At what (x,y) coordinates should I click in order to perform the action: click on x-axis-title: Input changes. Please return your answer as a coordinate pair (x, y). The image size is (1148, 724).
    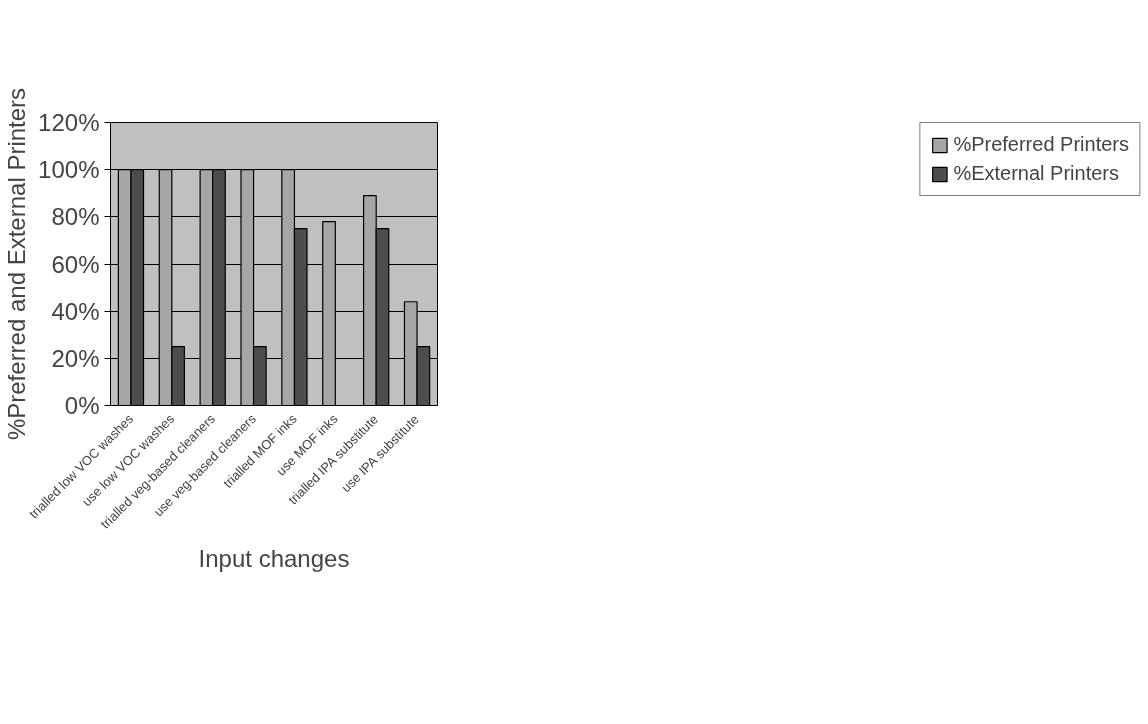
    Looking at the image, I should click on (274, 558).